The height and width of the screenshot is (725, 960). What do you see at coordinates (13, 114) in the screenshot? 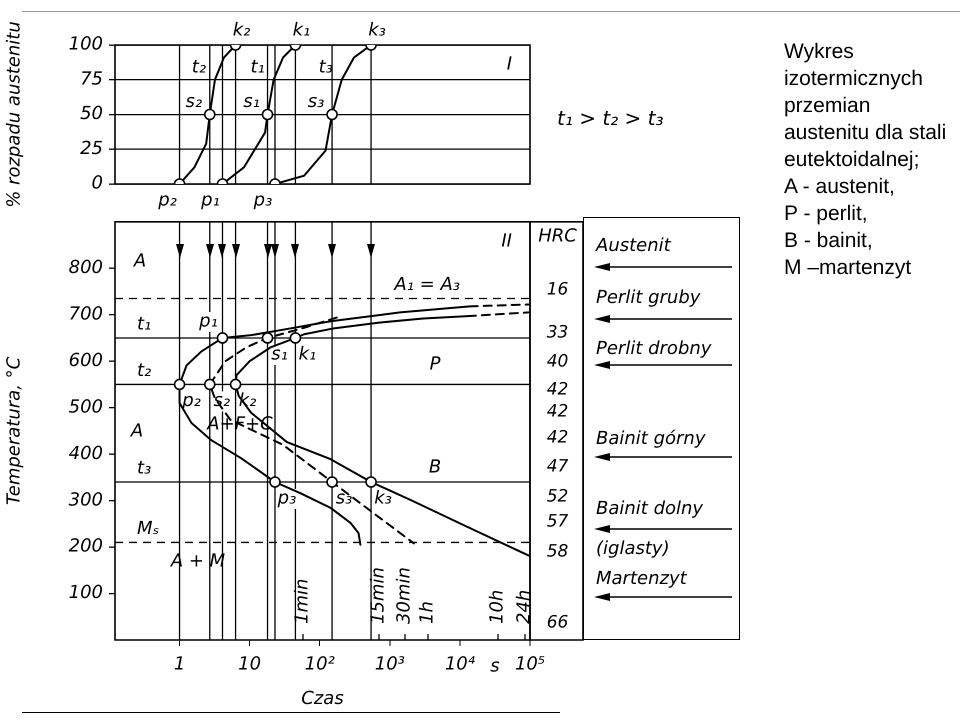
I see `y-axis-title: % rozpadu austenitu` at bounding box center [13, 114].